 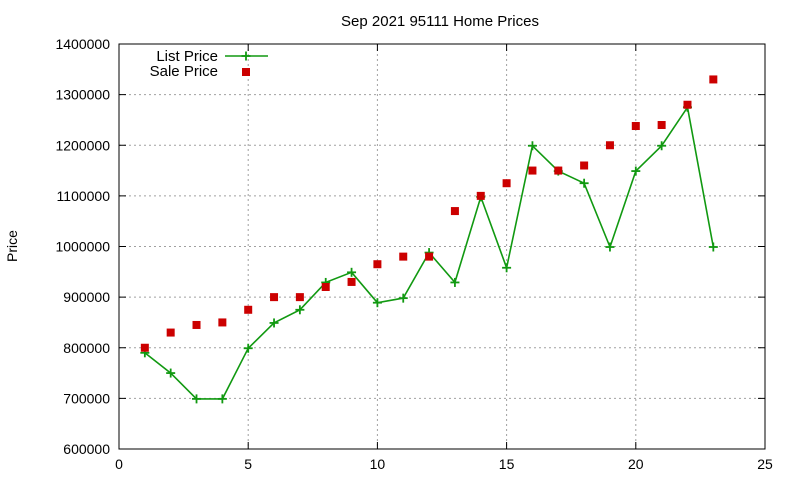 I want to click on x-tick-label: 10, so click(x=378, y=464).